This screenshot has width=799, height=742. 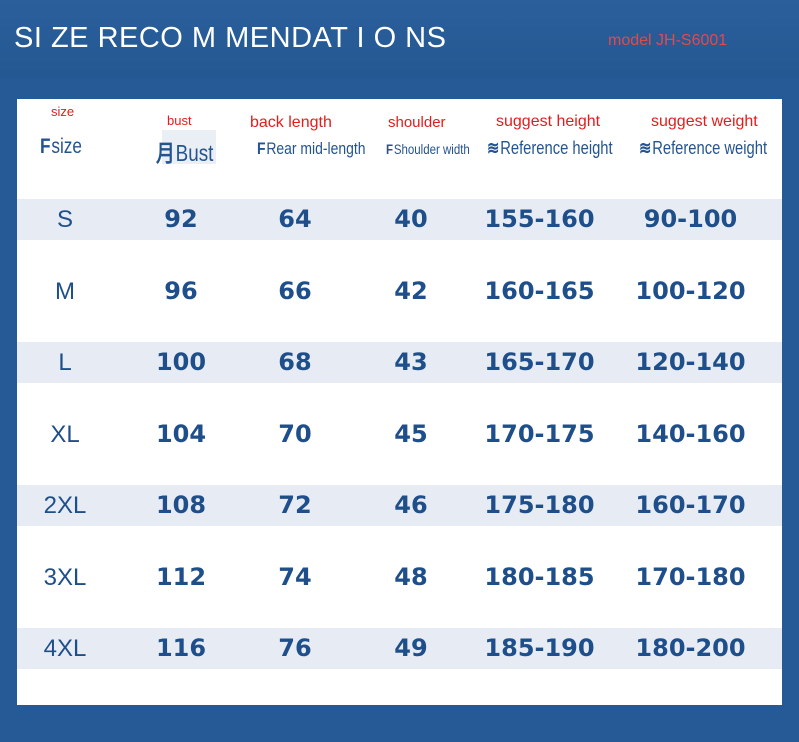 I want to click on column-header-bust: 月Bust, so click(x=184, y=151).